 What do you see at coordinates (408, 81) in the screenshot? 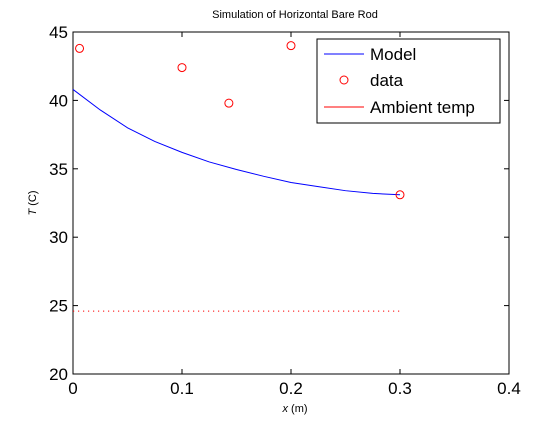
I see `legend: Model data Ambient temp` at bounding box center [408, 81].